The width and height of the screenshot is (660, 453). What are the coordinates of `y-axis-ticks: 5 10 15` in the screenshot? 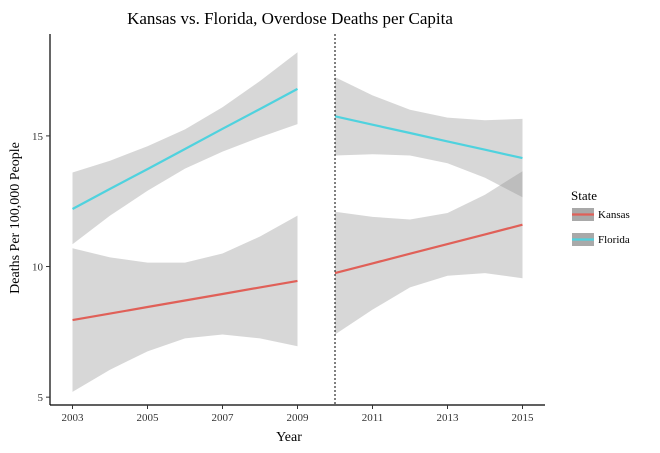 It's located at (41, 267).